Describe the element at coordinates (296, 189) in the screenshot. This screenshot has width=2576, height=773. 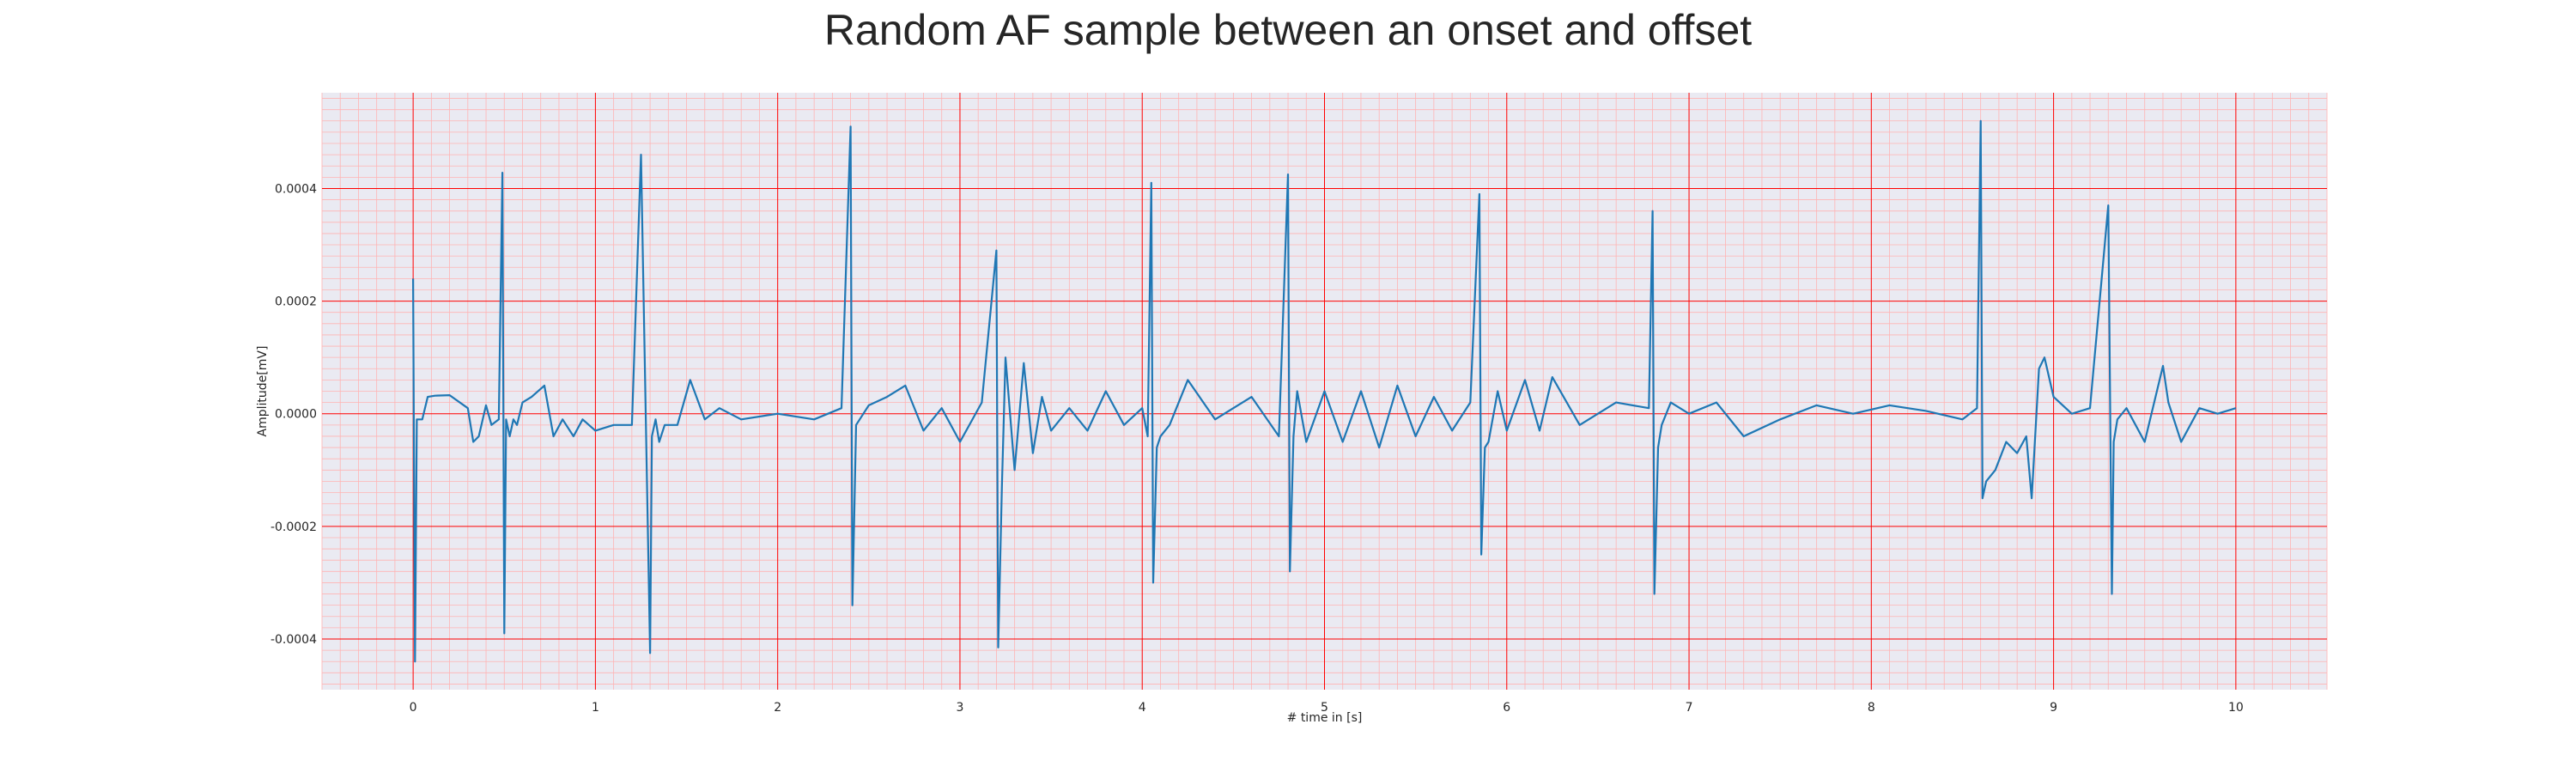
I see `y-tick-label: 0.0004` at that location.